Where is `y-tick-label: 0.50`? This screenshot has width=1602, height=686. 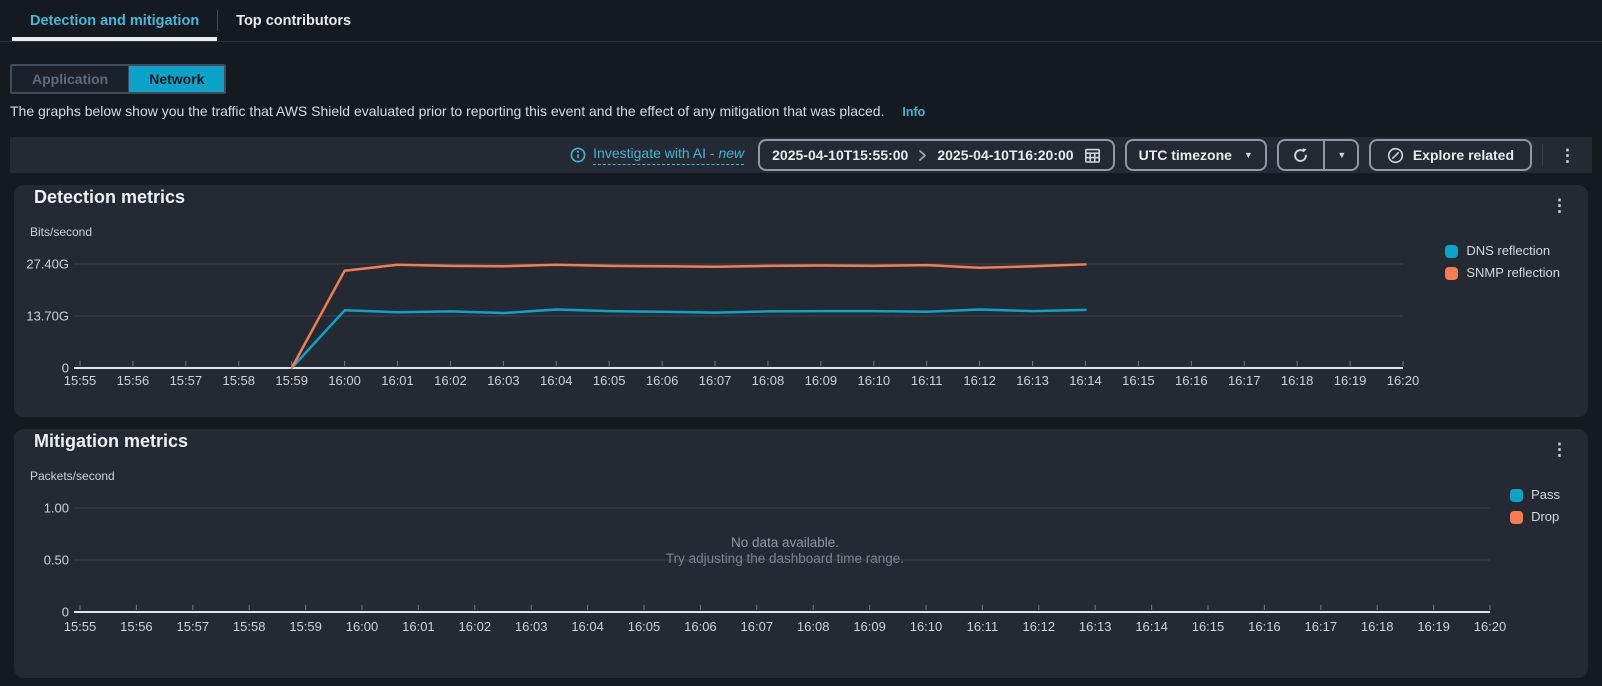
y-tick-label: 0.50 is located at coordinates (56, 560).